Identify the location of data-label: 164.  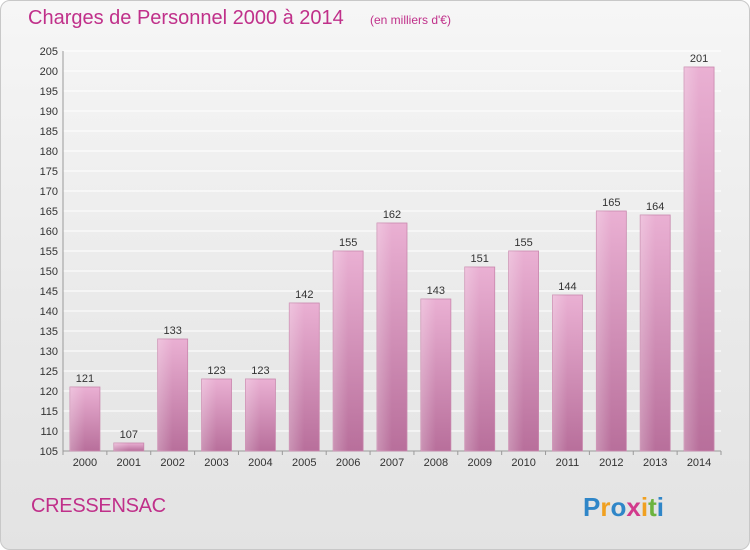
(655, 207).